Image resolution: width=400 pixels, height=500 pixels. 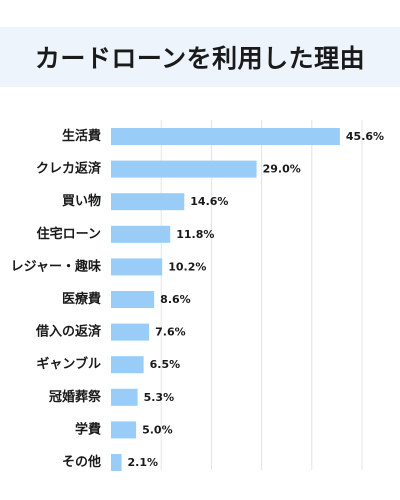 I want to click on title-band: カードローンを利用した理由, so click(x=200, y=57).